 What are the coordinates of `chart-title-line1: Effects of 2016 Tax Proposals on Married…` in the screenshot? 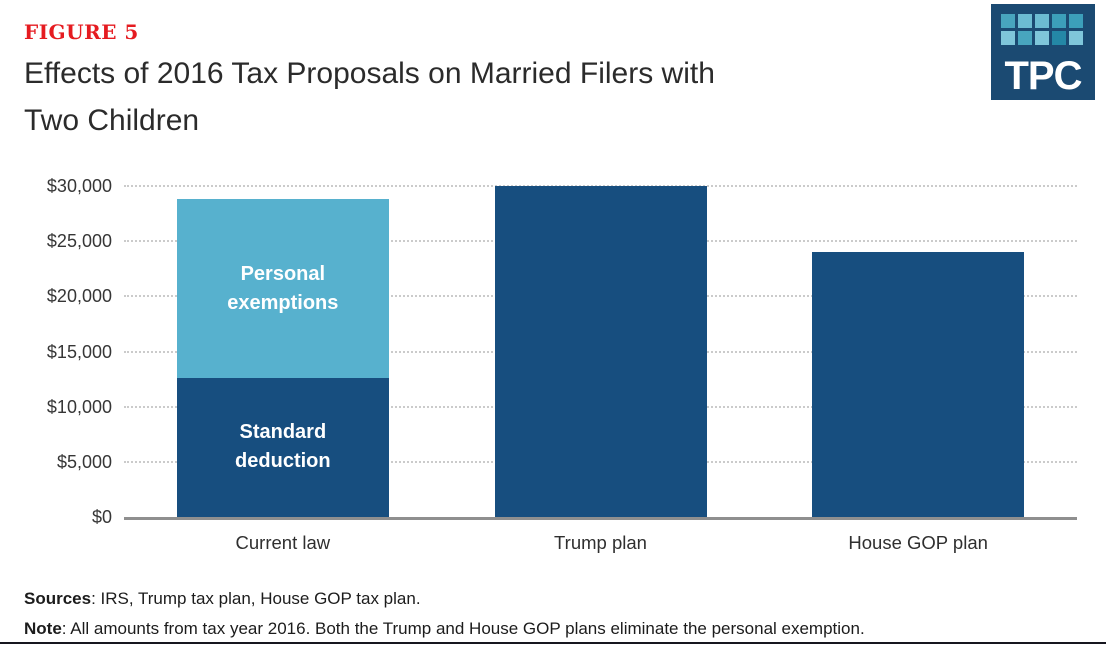 It's located at (369, 73).